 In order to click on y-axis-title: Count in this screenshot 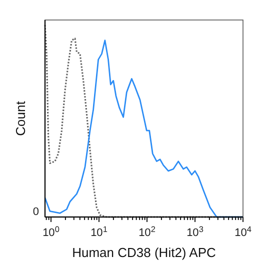, I will do `click(20, 118)`.